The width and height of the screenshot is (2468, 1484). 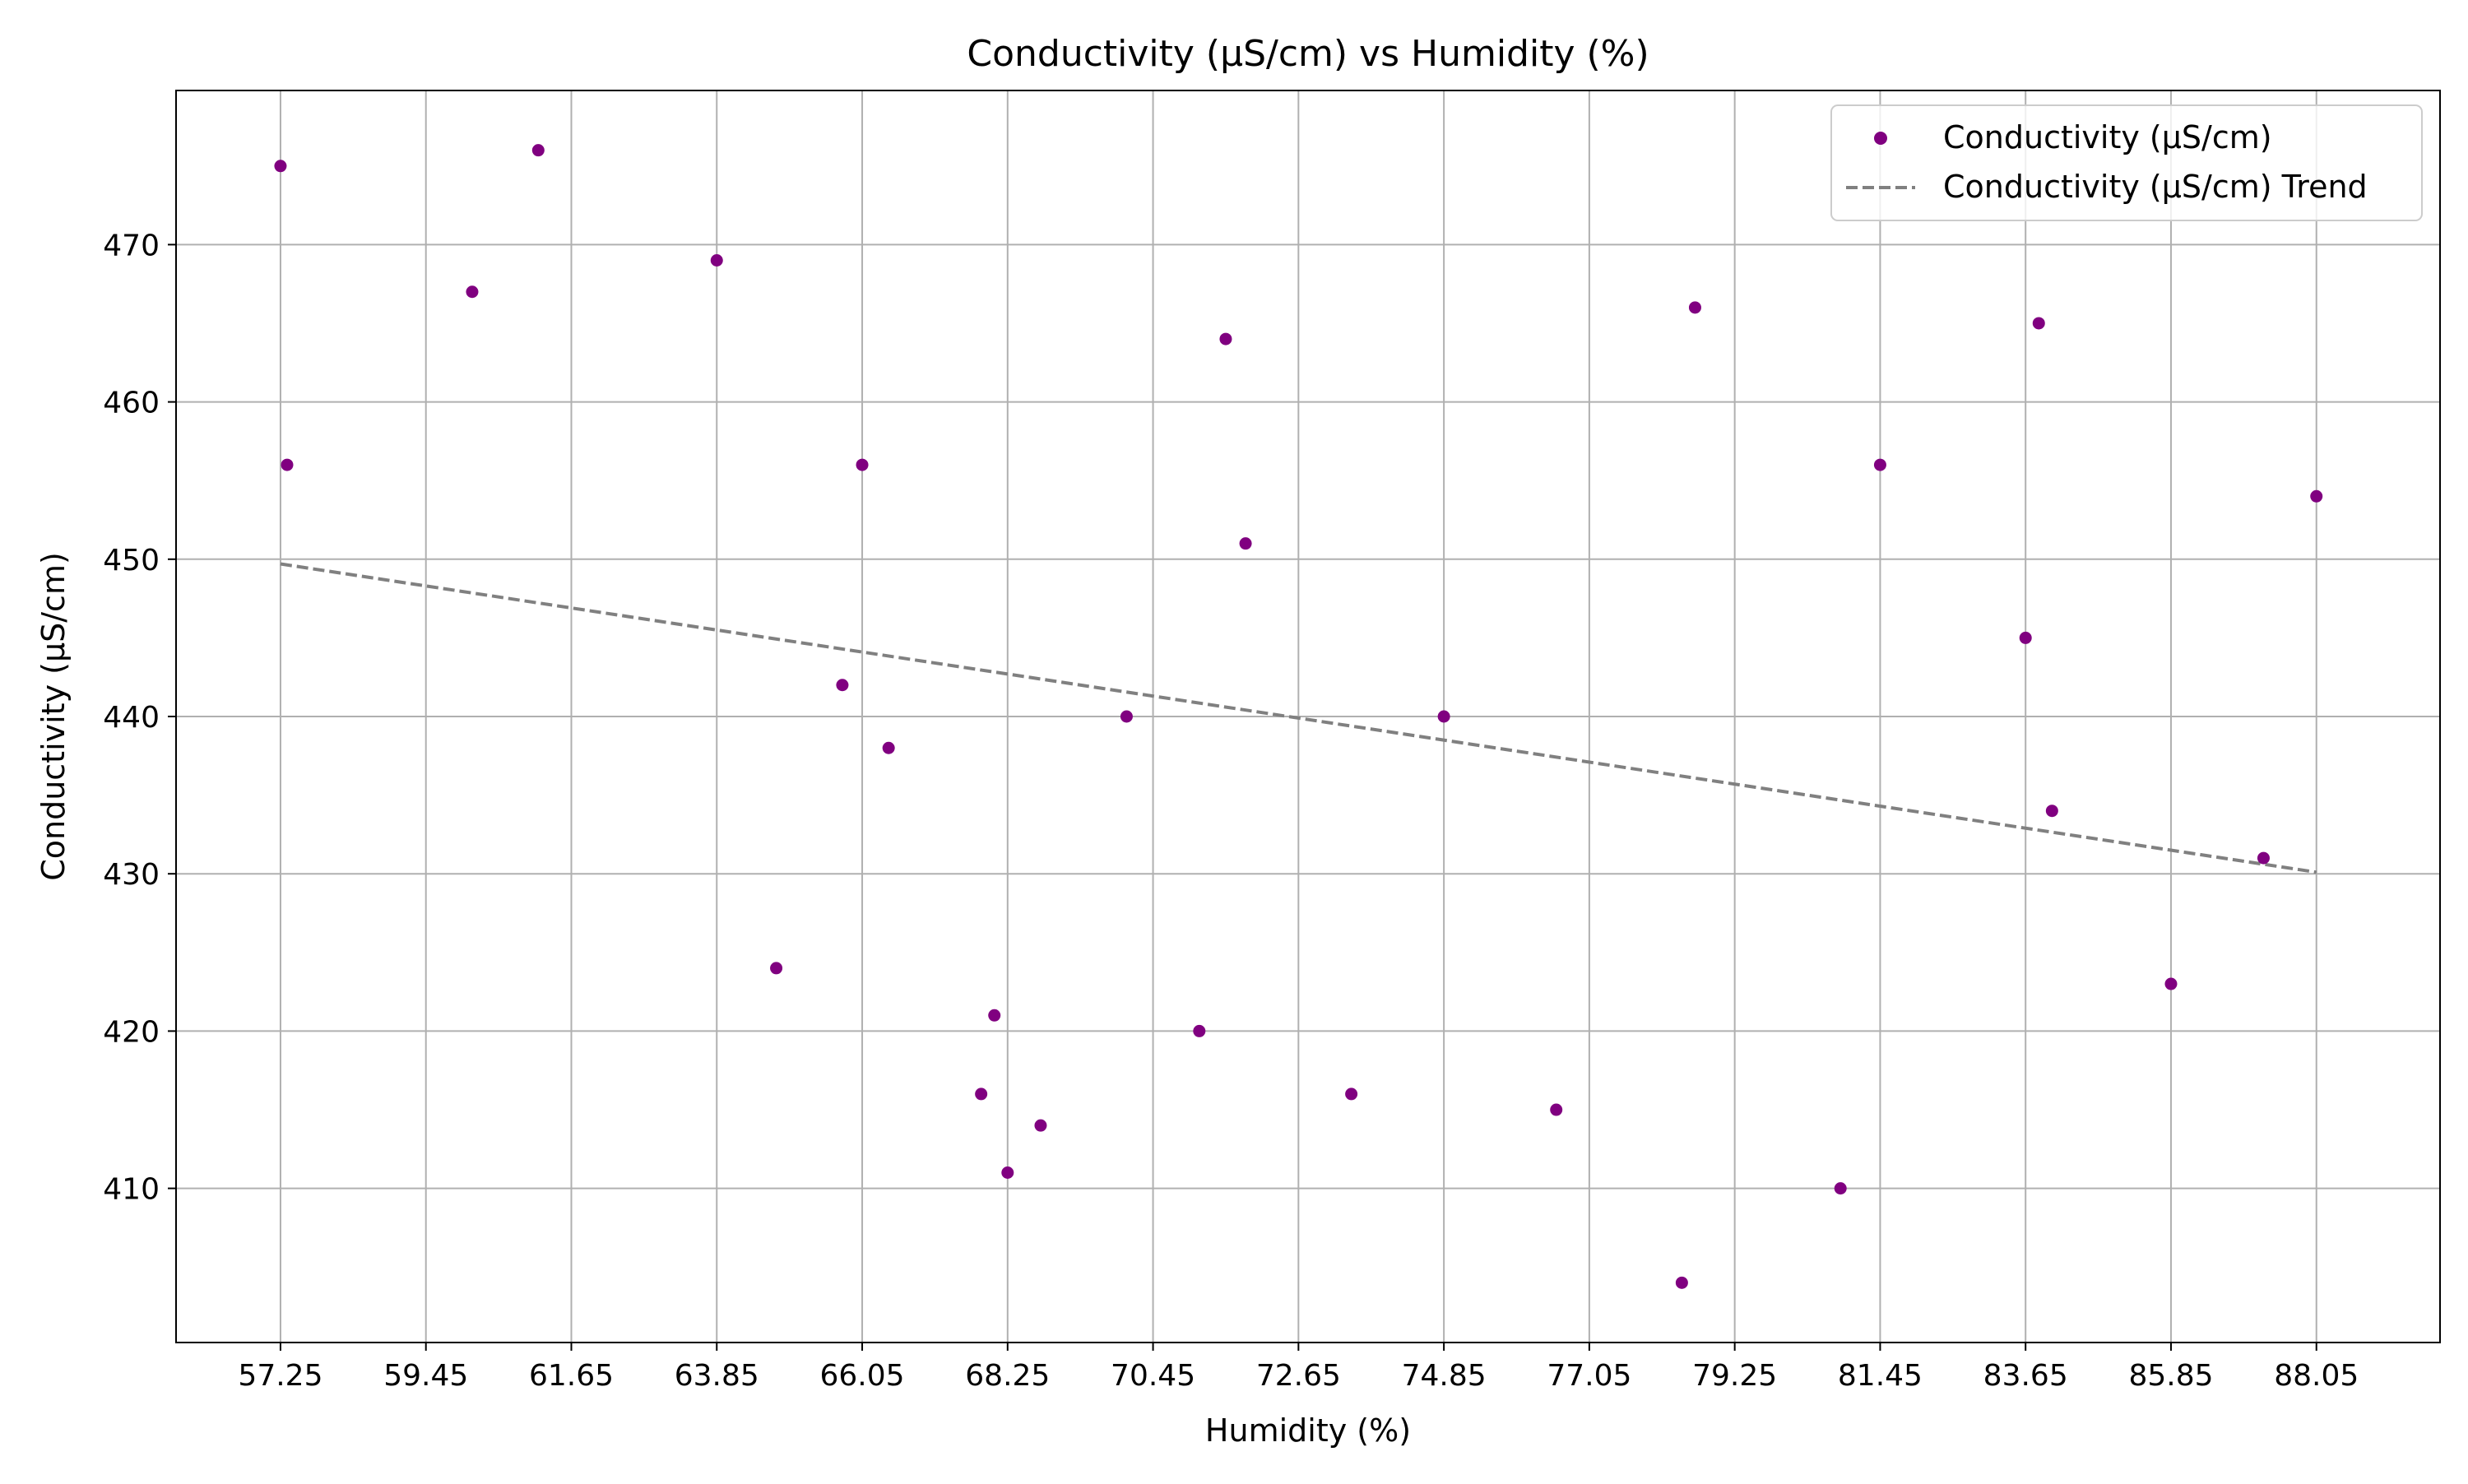 What do you see at coordinates (280, 1376) in the screenshot?
I see `x-tick-label: 57.25` at bounding box center [280, 1376].